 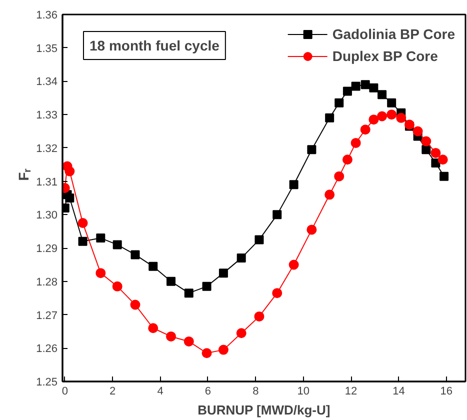 What do you see at coordinates (255, 392) in the screenshot?
I see `x-tick-label: 8` at bounding box center [255, 392].